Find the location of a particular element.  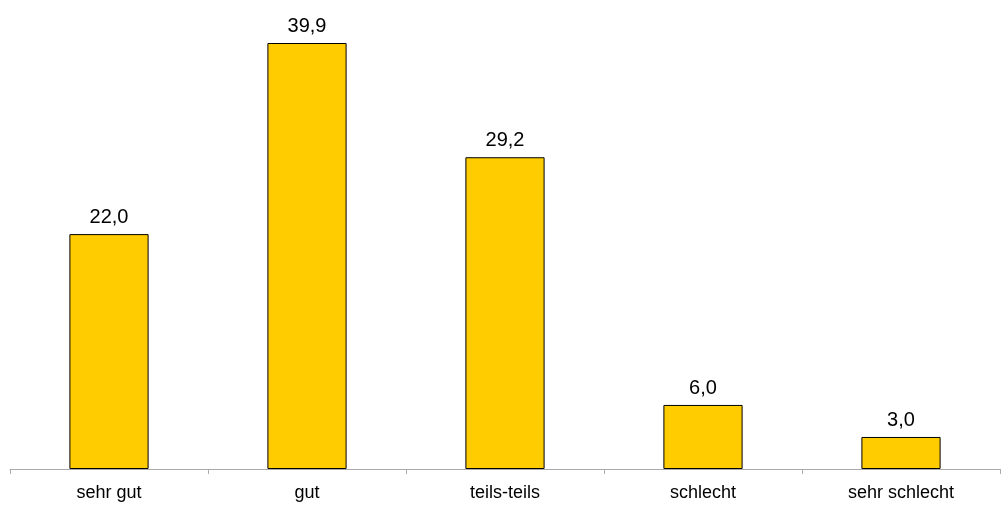

data-label: 39,9 is located at coordinates (307, 25).